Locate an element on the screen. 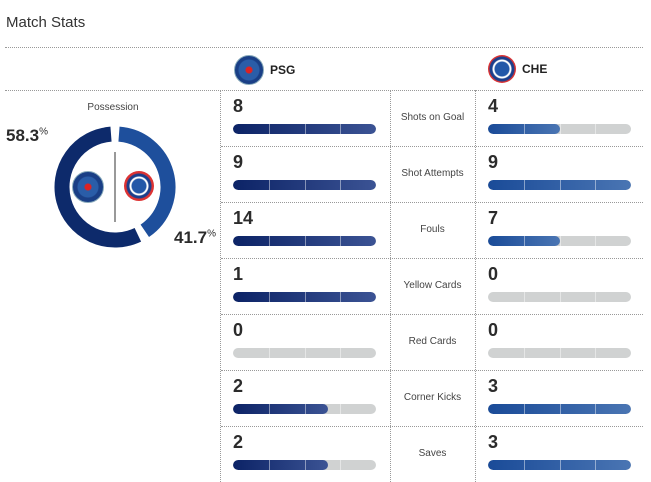 The image size is (651, 482). home-stat-value: 1 is located at coordinates (238, 274).